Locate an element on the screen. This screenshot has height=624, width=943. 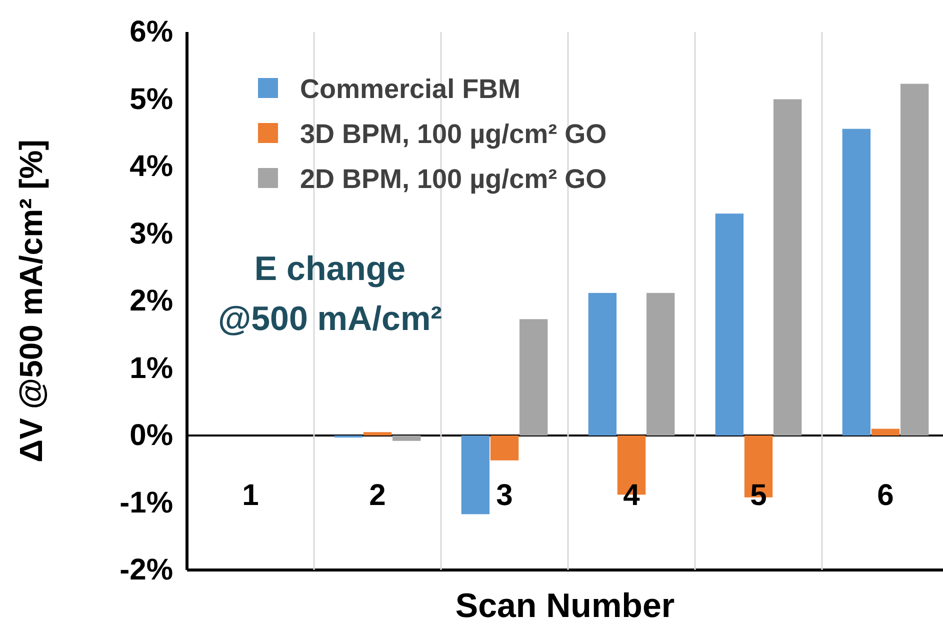
y-tick-label: 5% is located at coordinates (151, 99).